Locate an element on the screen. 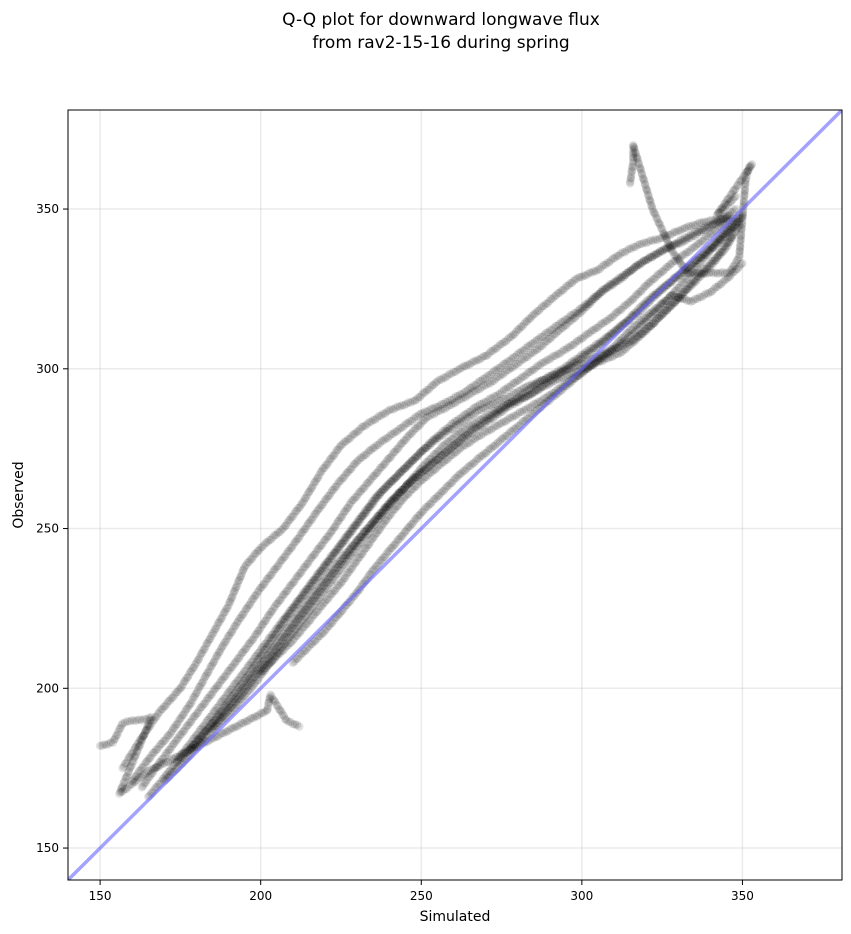  x-axis-label: Simulated is located at coordinates (455, 917).